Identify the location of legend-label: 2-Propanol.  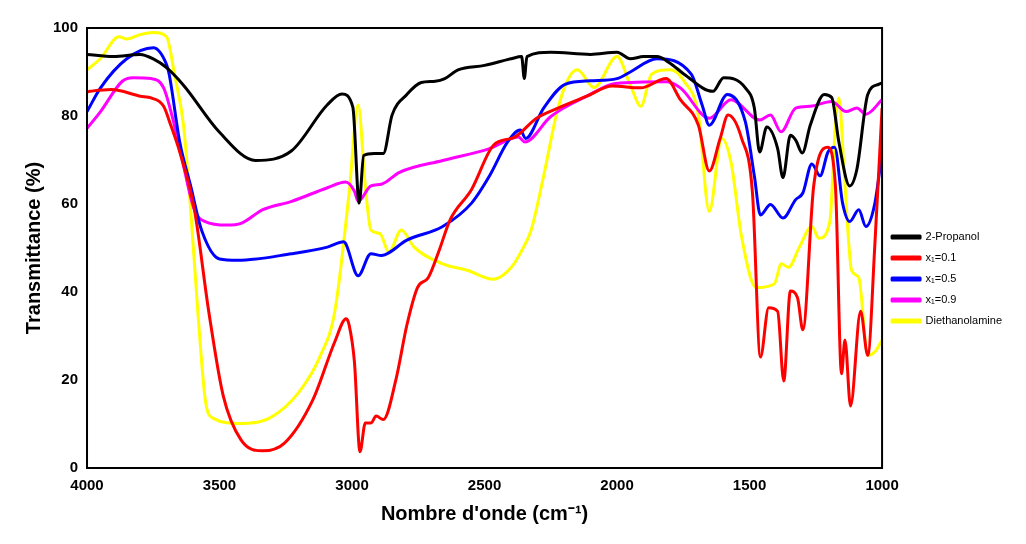
(952, 236).